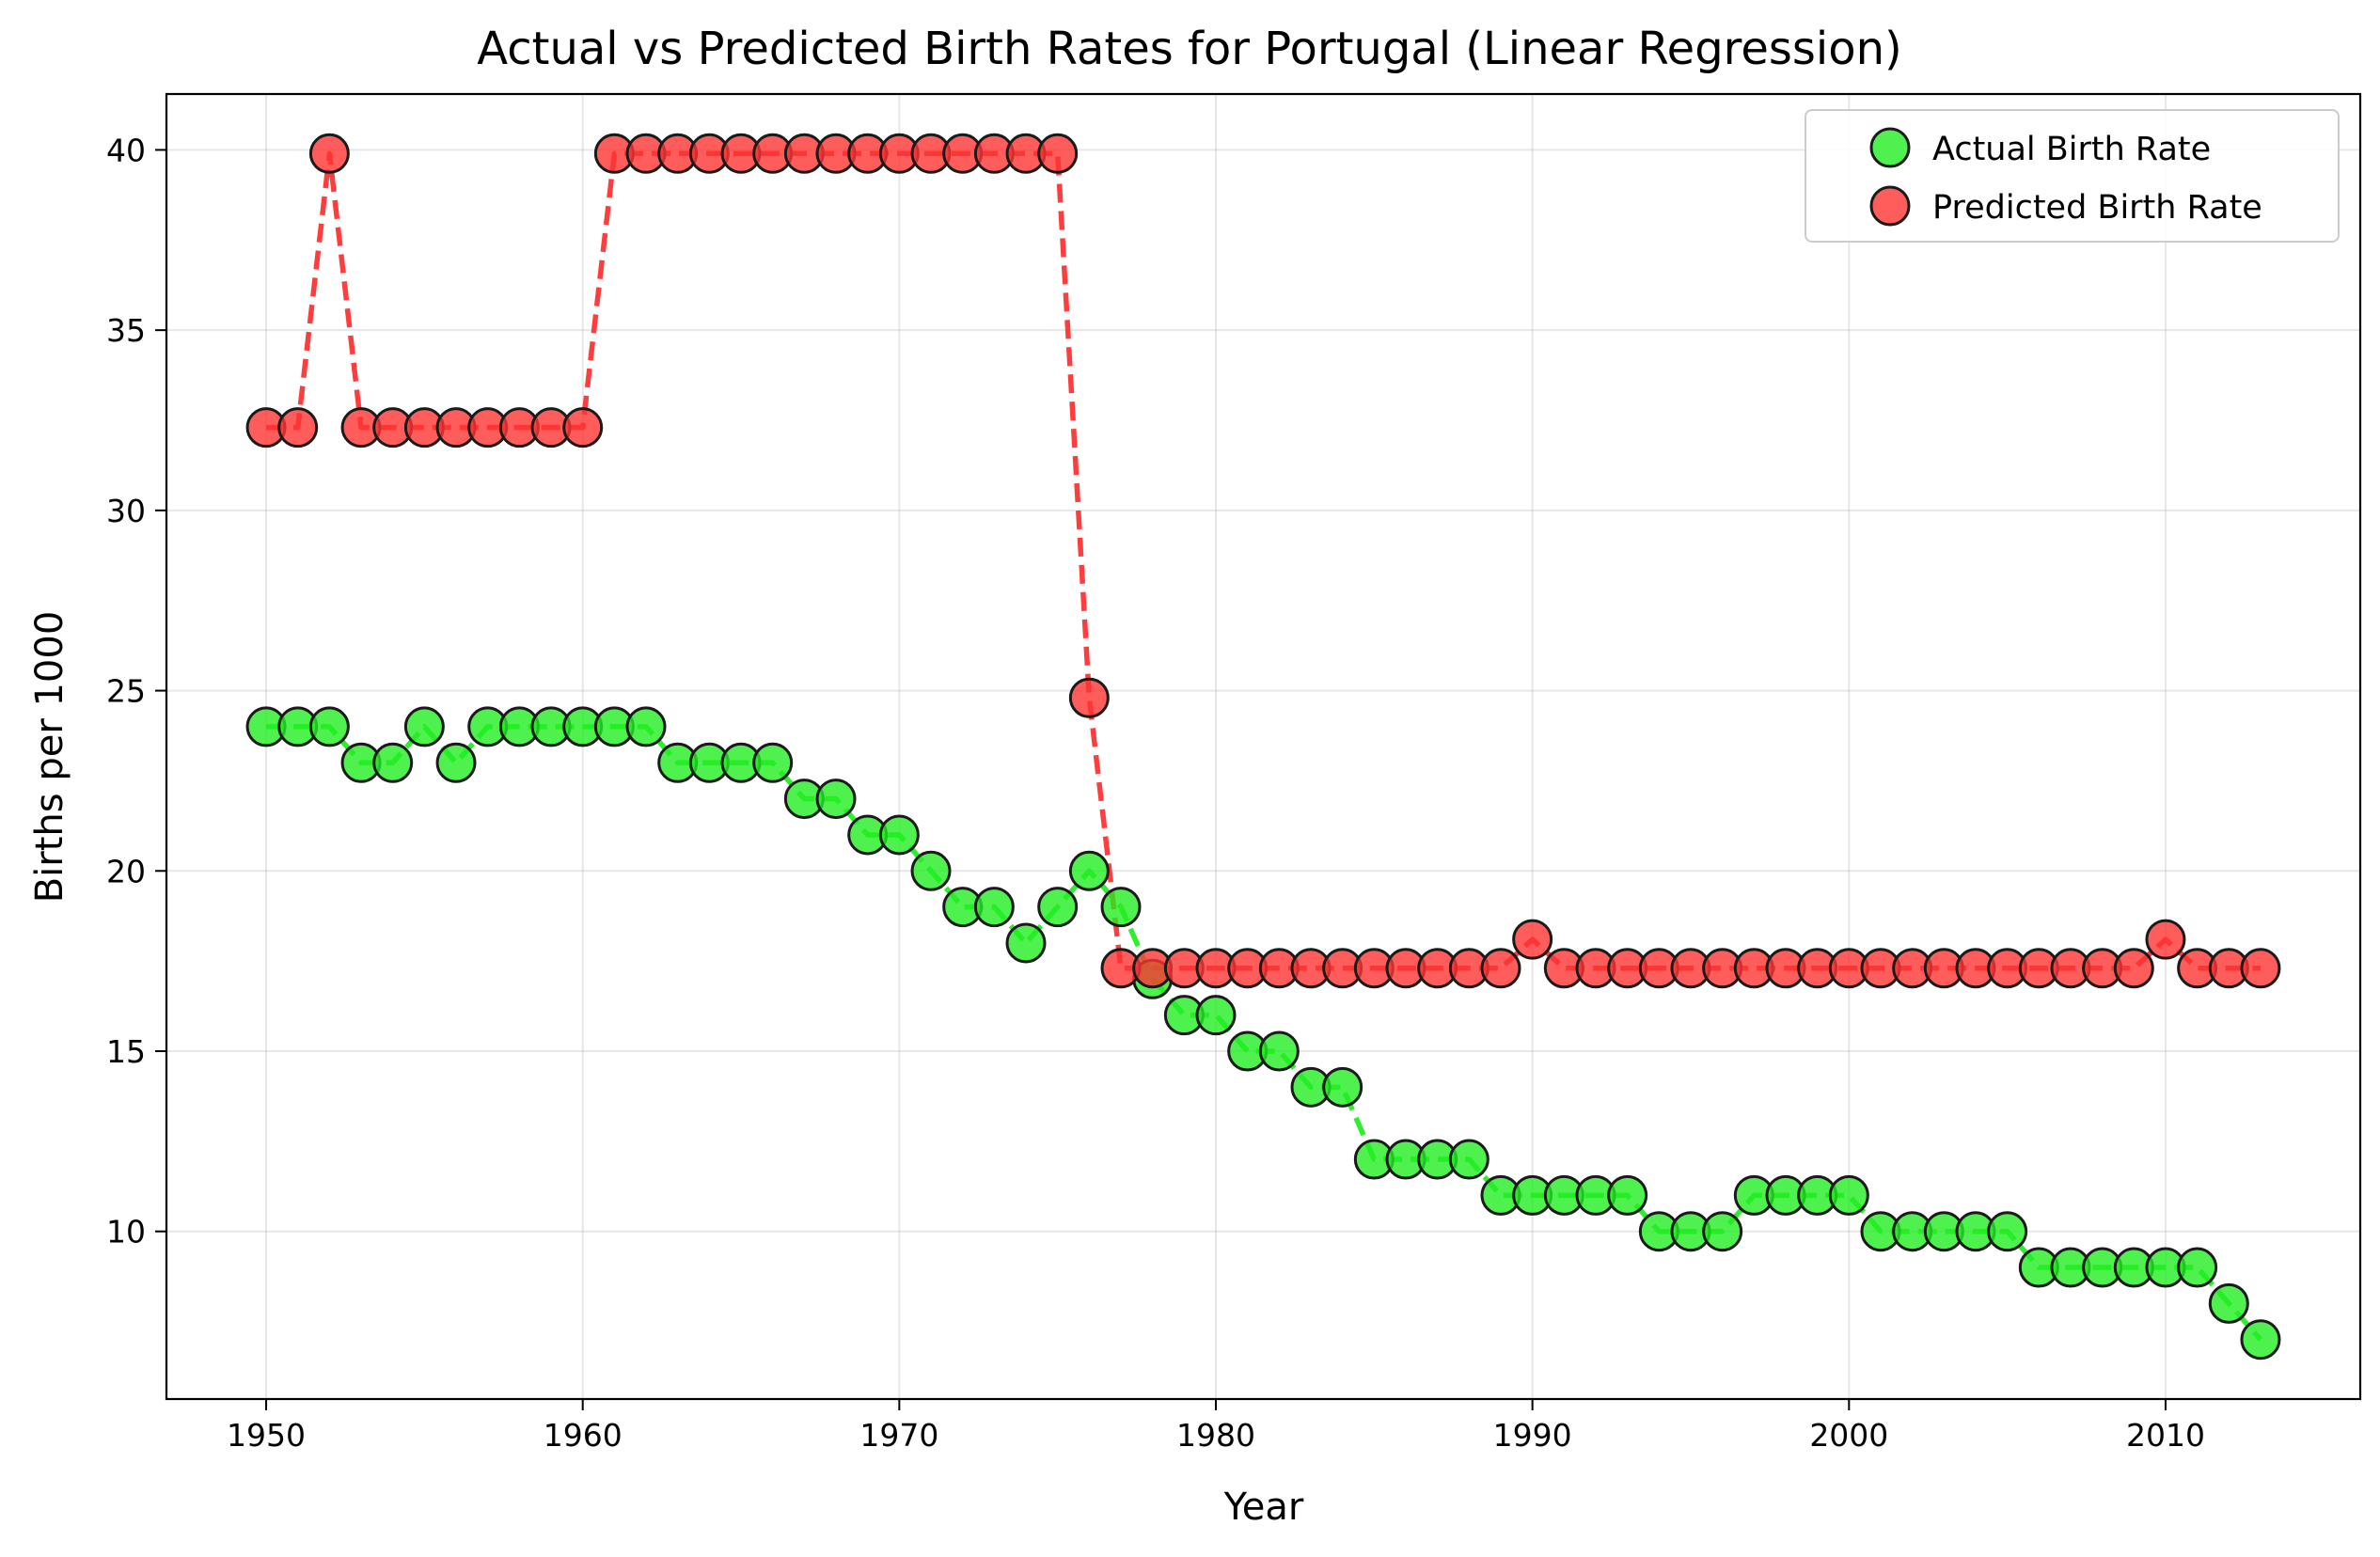  Describe the element at coordinates (1848, 1435) in the screenshot. I see `x-tick-label: 2000` at that location.